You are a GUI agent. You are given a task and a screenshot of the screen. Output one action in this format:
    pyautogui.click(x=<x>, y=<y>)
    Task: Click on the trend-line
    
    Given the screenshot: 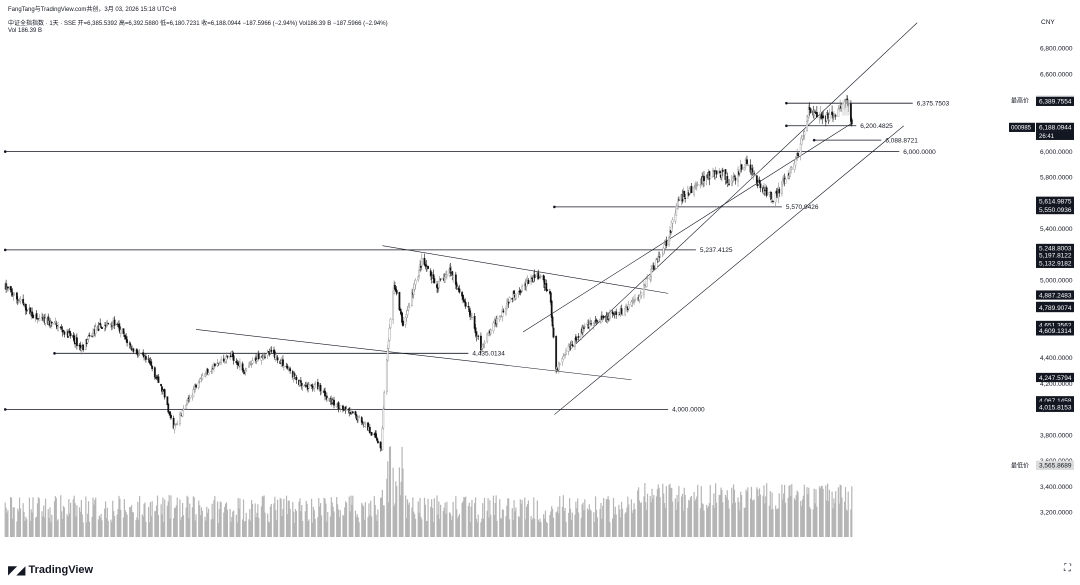 What is the action you would take?
    pyautogui.click(x=525, y=269)
    